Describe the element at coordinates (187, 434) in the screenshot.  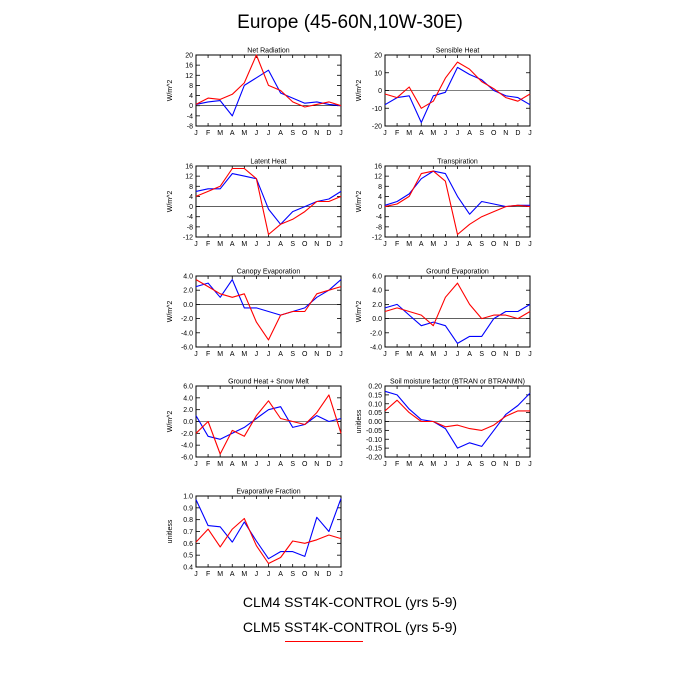
I see `y-tick-label: -2.0` at that location.